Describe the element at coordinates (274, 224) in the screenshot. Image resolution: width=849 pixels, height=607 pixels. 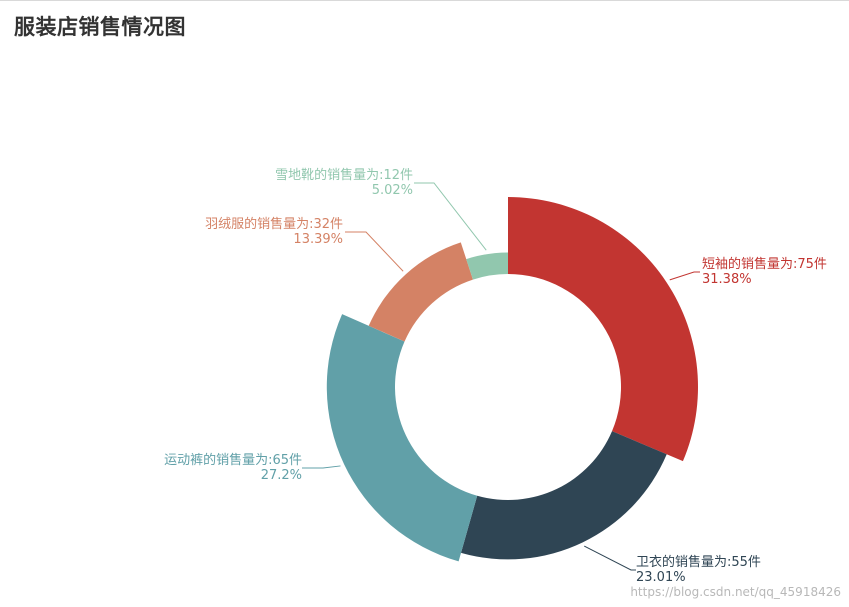
I see `slice-label-羽绒服: 羽绒服的销售量为:32件` at that location.